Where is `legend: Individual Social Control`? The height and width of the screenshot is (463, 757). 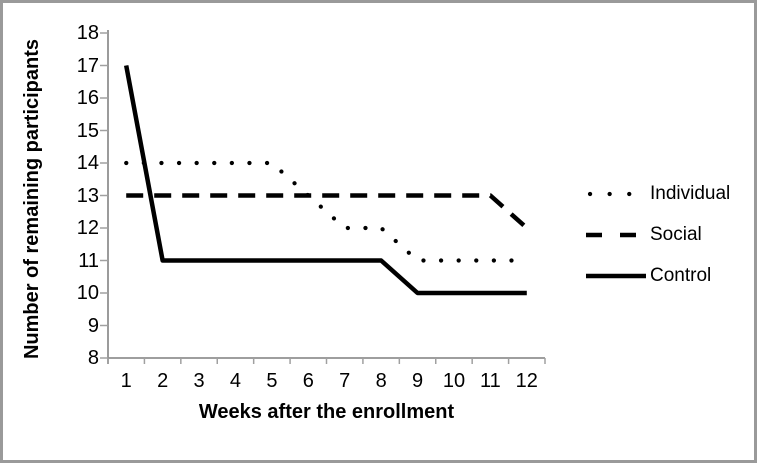
legend: Individual Social Control is located at coordinates (658, 234).